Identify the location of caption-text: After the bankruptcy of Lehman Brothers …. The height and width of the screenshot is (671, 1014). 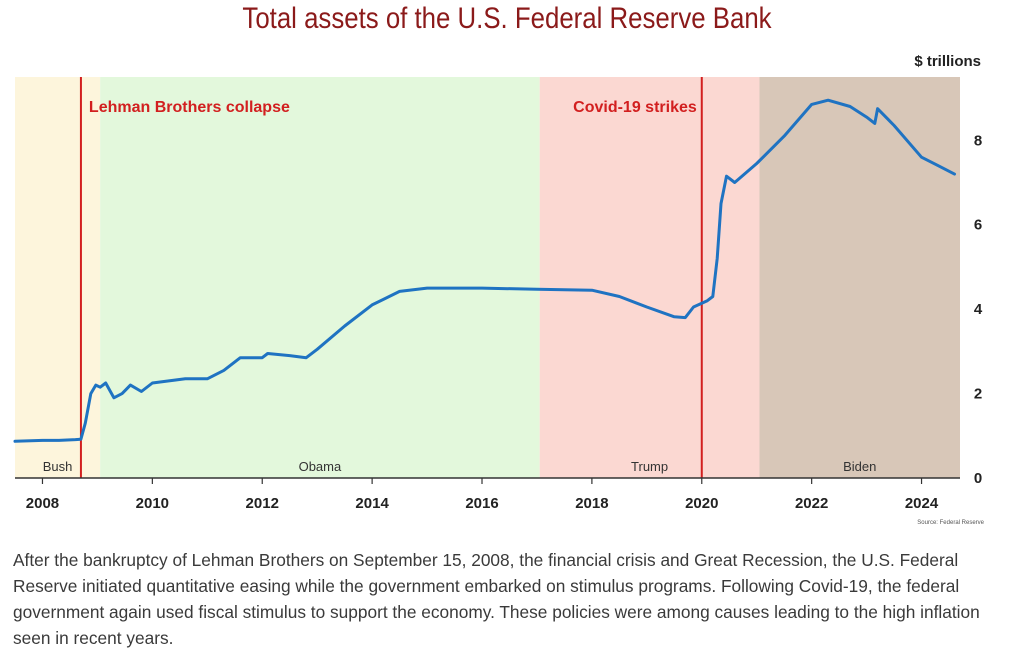
(496, 599).